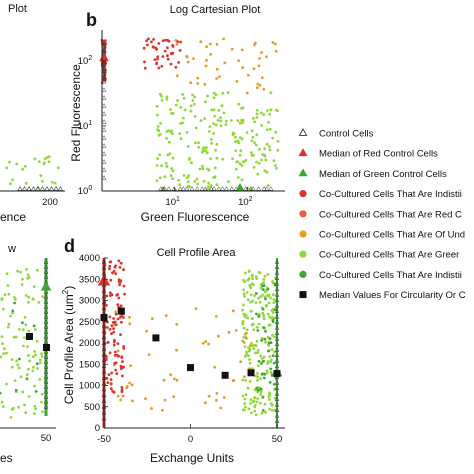  Describe the element at coordinates (303, 254) in the screenshot. I see `legend-marker-circle` at that location.